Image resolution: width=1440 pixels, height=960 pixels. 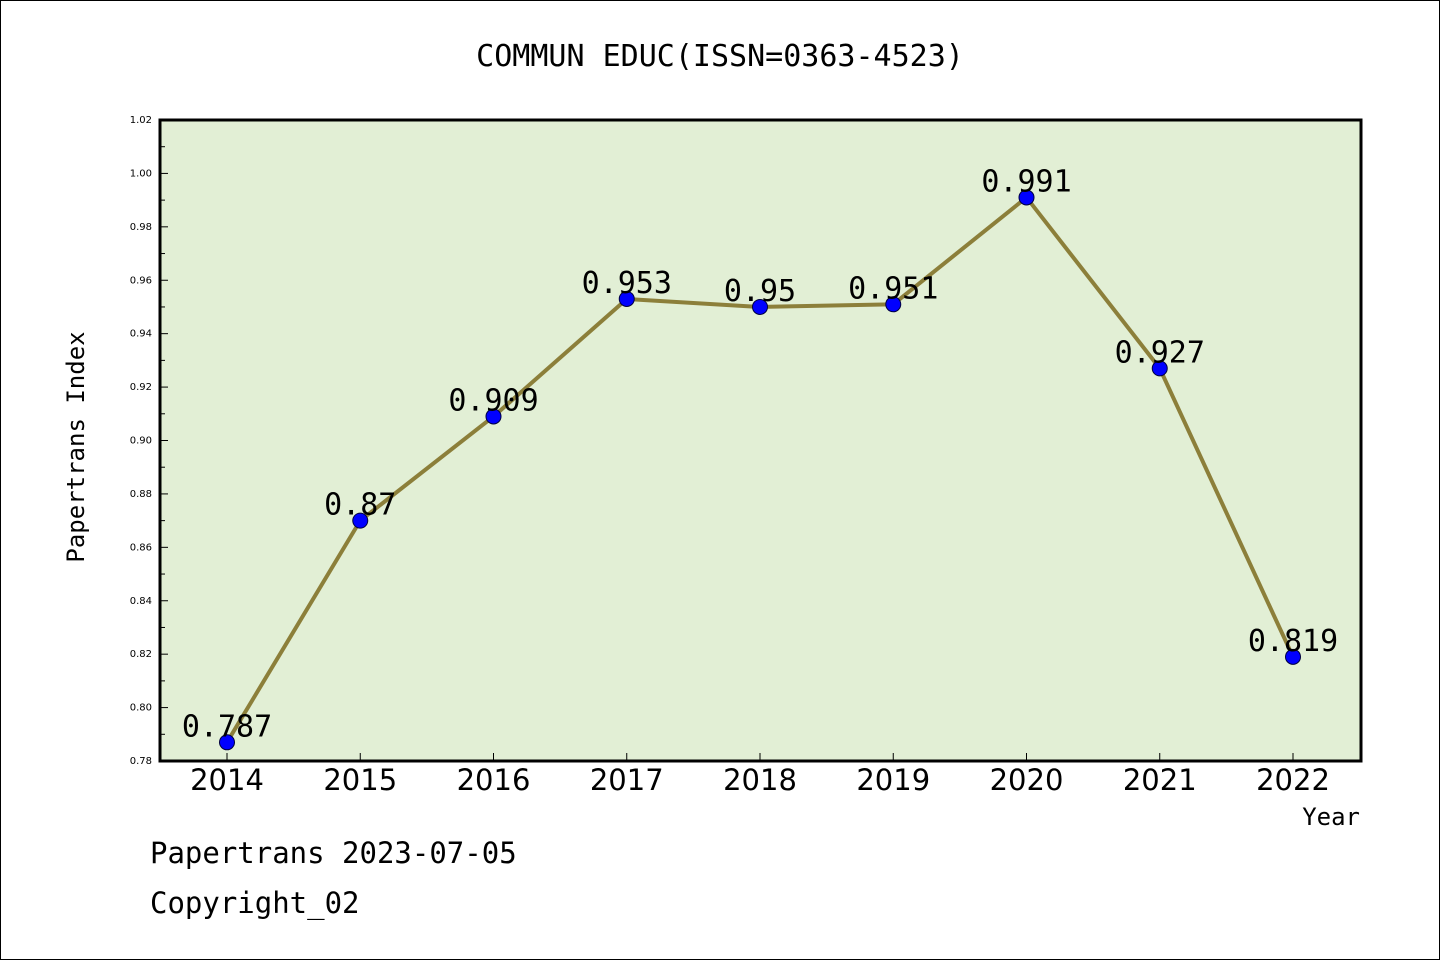 I want to click on footer-copyright: Copyright_02, so click(x=255, y=903).